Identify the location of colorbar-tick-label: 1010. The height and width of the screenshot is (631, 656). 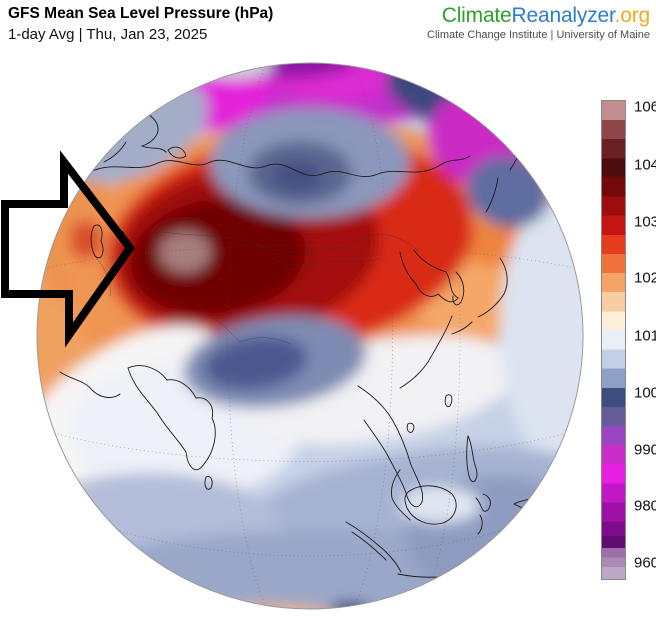
(645, 336).